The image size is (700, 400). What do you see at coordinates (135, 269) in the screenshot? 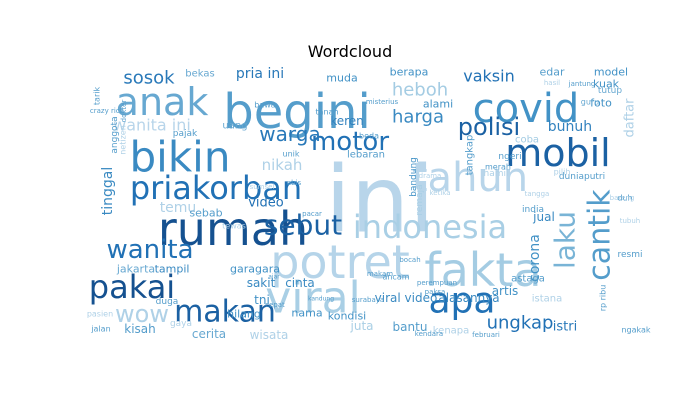
I see `word-jakarta: jakarta` at bounding box center [135, 269].